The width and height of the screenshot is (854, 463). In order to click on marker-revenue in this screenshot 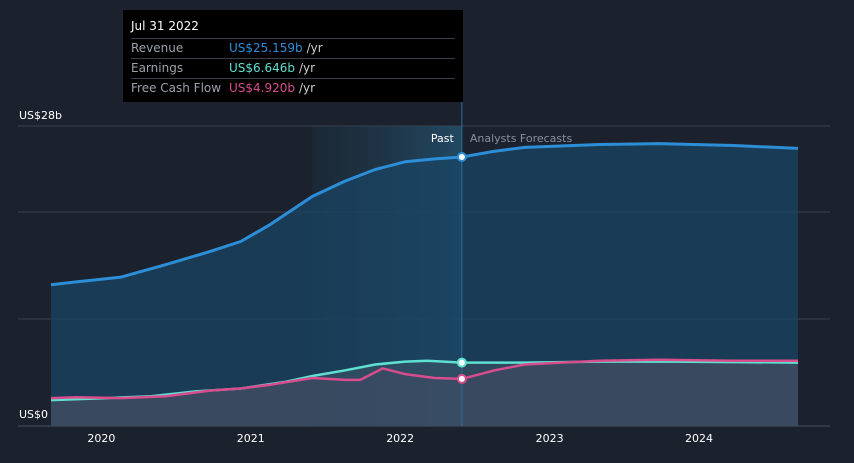, I will do `click(461, 157)`.